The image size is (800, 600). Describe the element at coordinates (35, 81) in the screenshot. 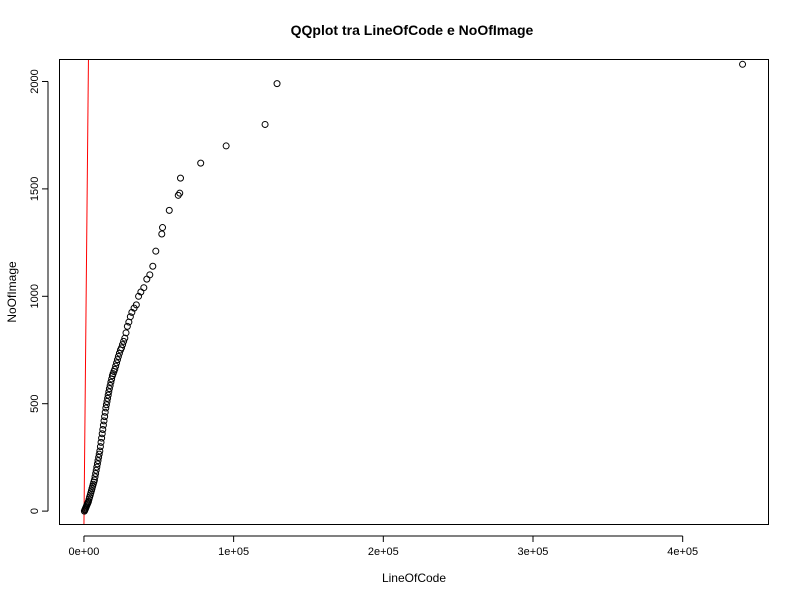

I see `y-tick-label: 2000` at that location.